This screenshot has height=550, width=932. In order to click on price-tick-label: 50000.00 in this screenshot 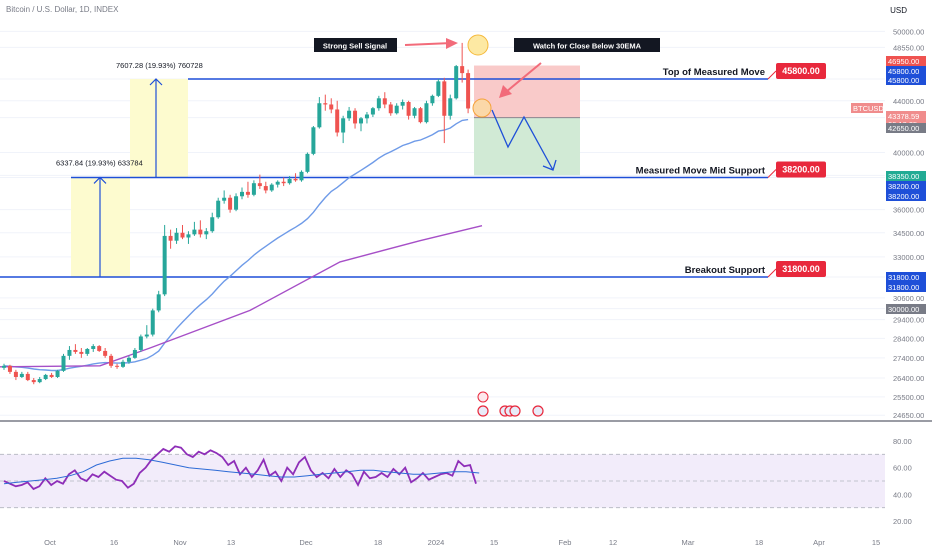, I will do `click(908, 31)`.